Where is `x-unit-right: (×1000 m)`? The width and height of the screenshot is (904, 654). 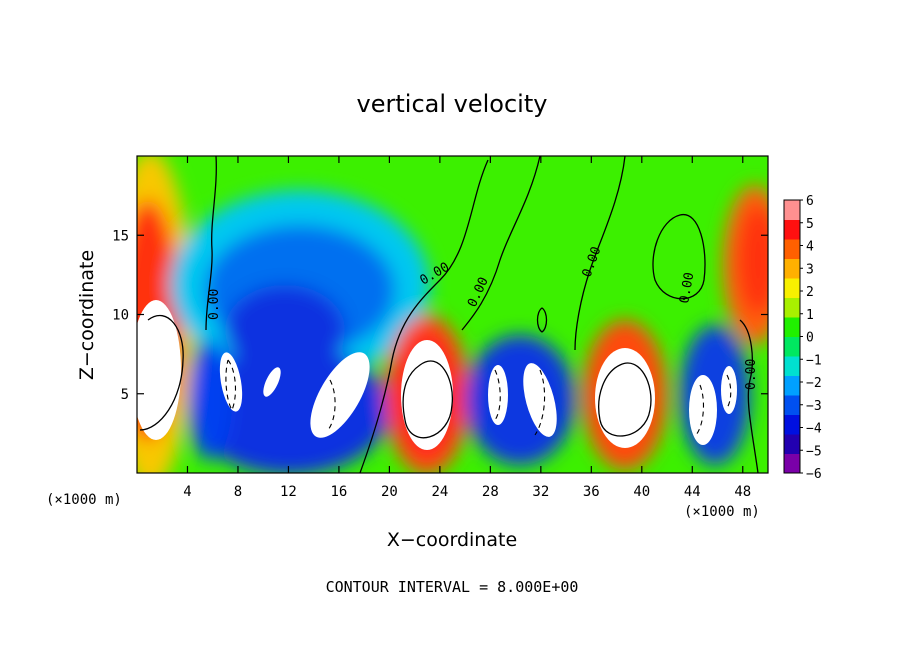 x-unit-right: (×1000 m) is located at coordinates (722, 512).